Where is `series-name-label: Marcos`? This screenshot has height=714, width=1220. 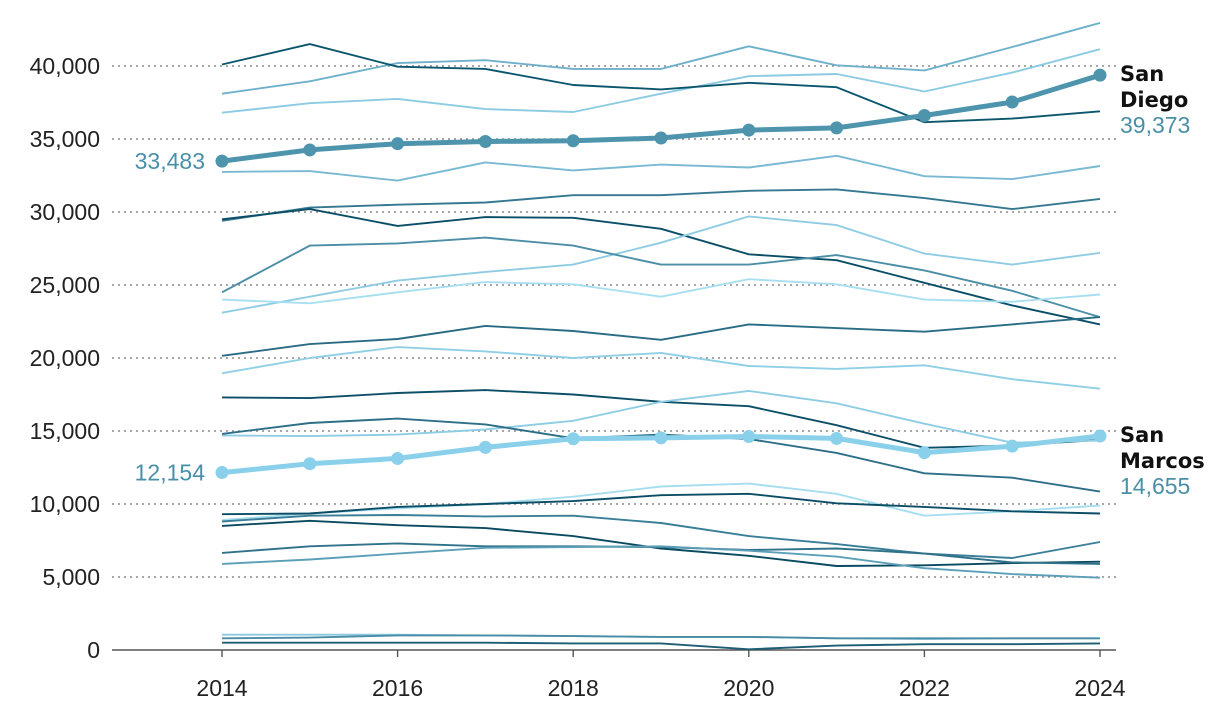 series-name-label: Marcos is located at coordinates (1162, 461).